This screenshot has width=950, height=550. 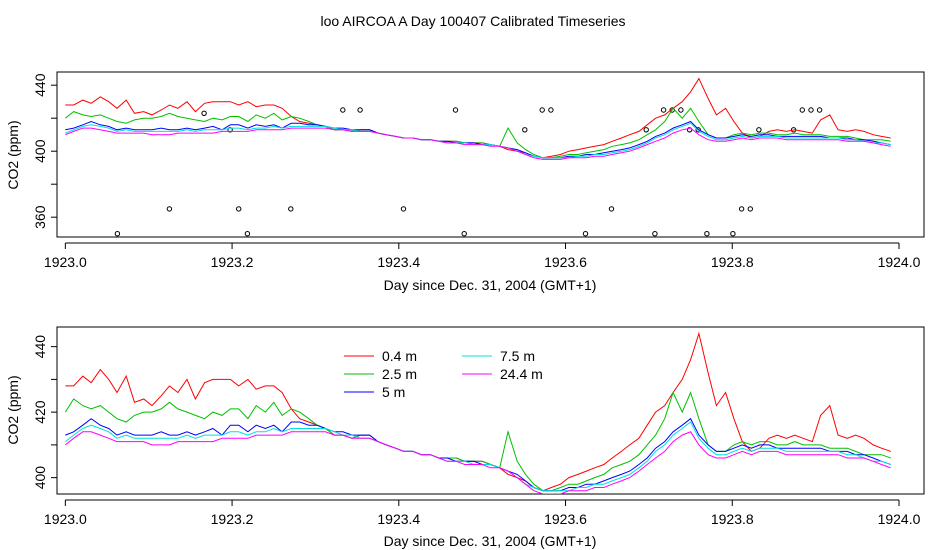 What do you see at coordinates (65, 519) in the screenshot?
I see `bottom-x-tick-label: 1923.0` at bounding box center [65, 519].